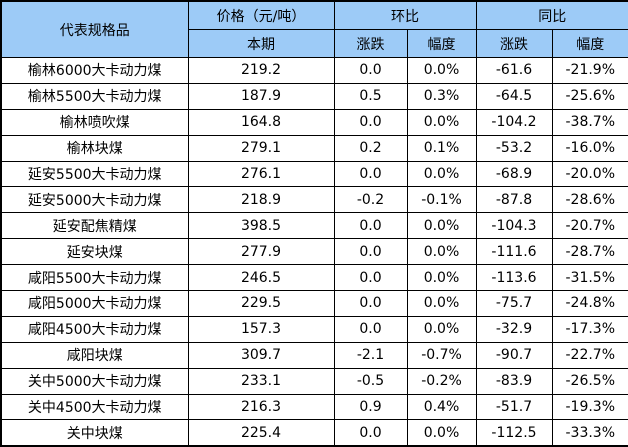 Image resolution: width=628 pixels, height=447 pixels. Describe the element at coordinates (589, 278) in the screenshot. I see `yoy-rate-cell: -31.5%` at that location.